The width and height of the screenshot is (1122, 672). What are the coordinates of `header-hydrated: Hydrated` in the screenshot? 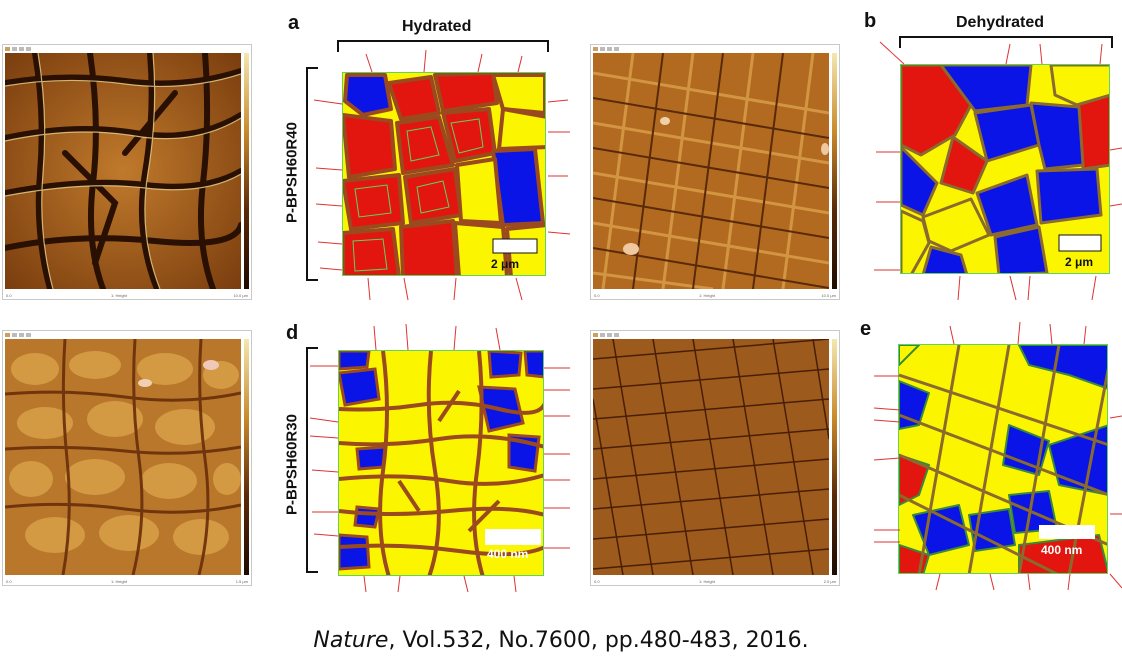 It's located at (437, 26).